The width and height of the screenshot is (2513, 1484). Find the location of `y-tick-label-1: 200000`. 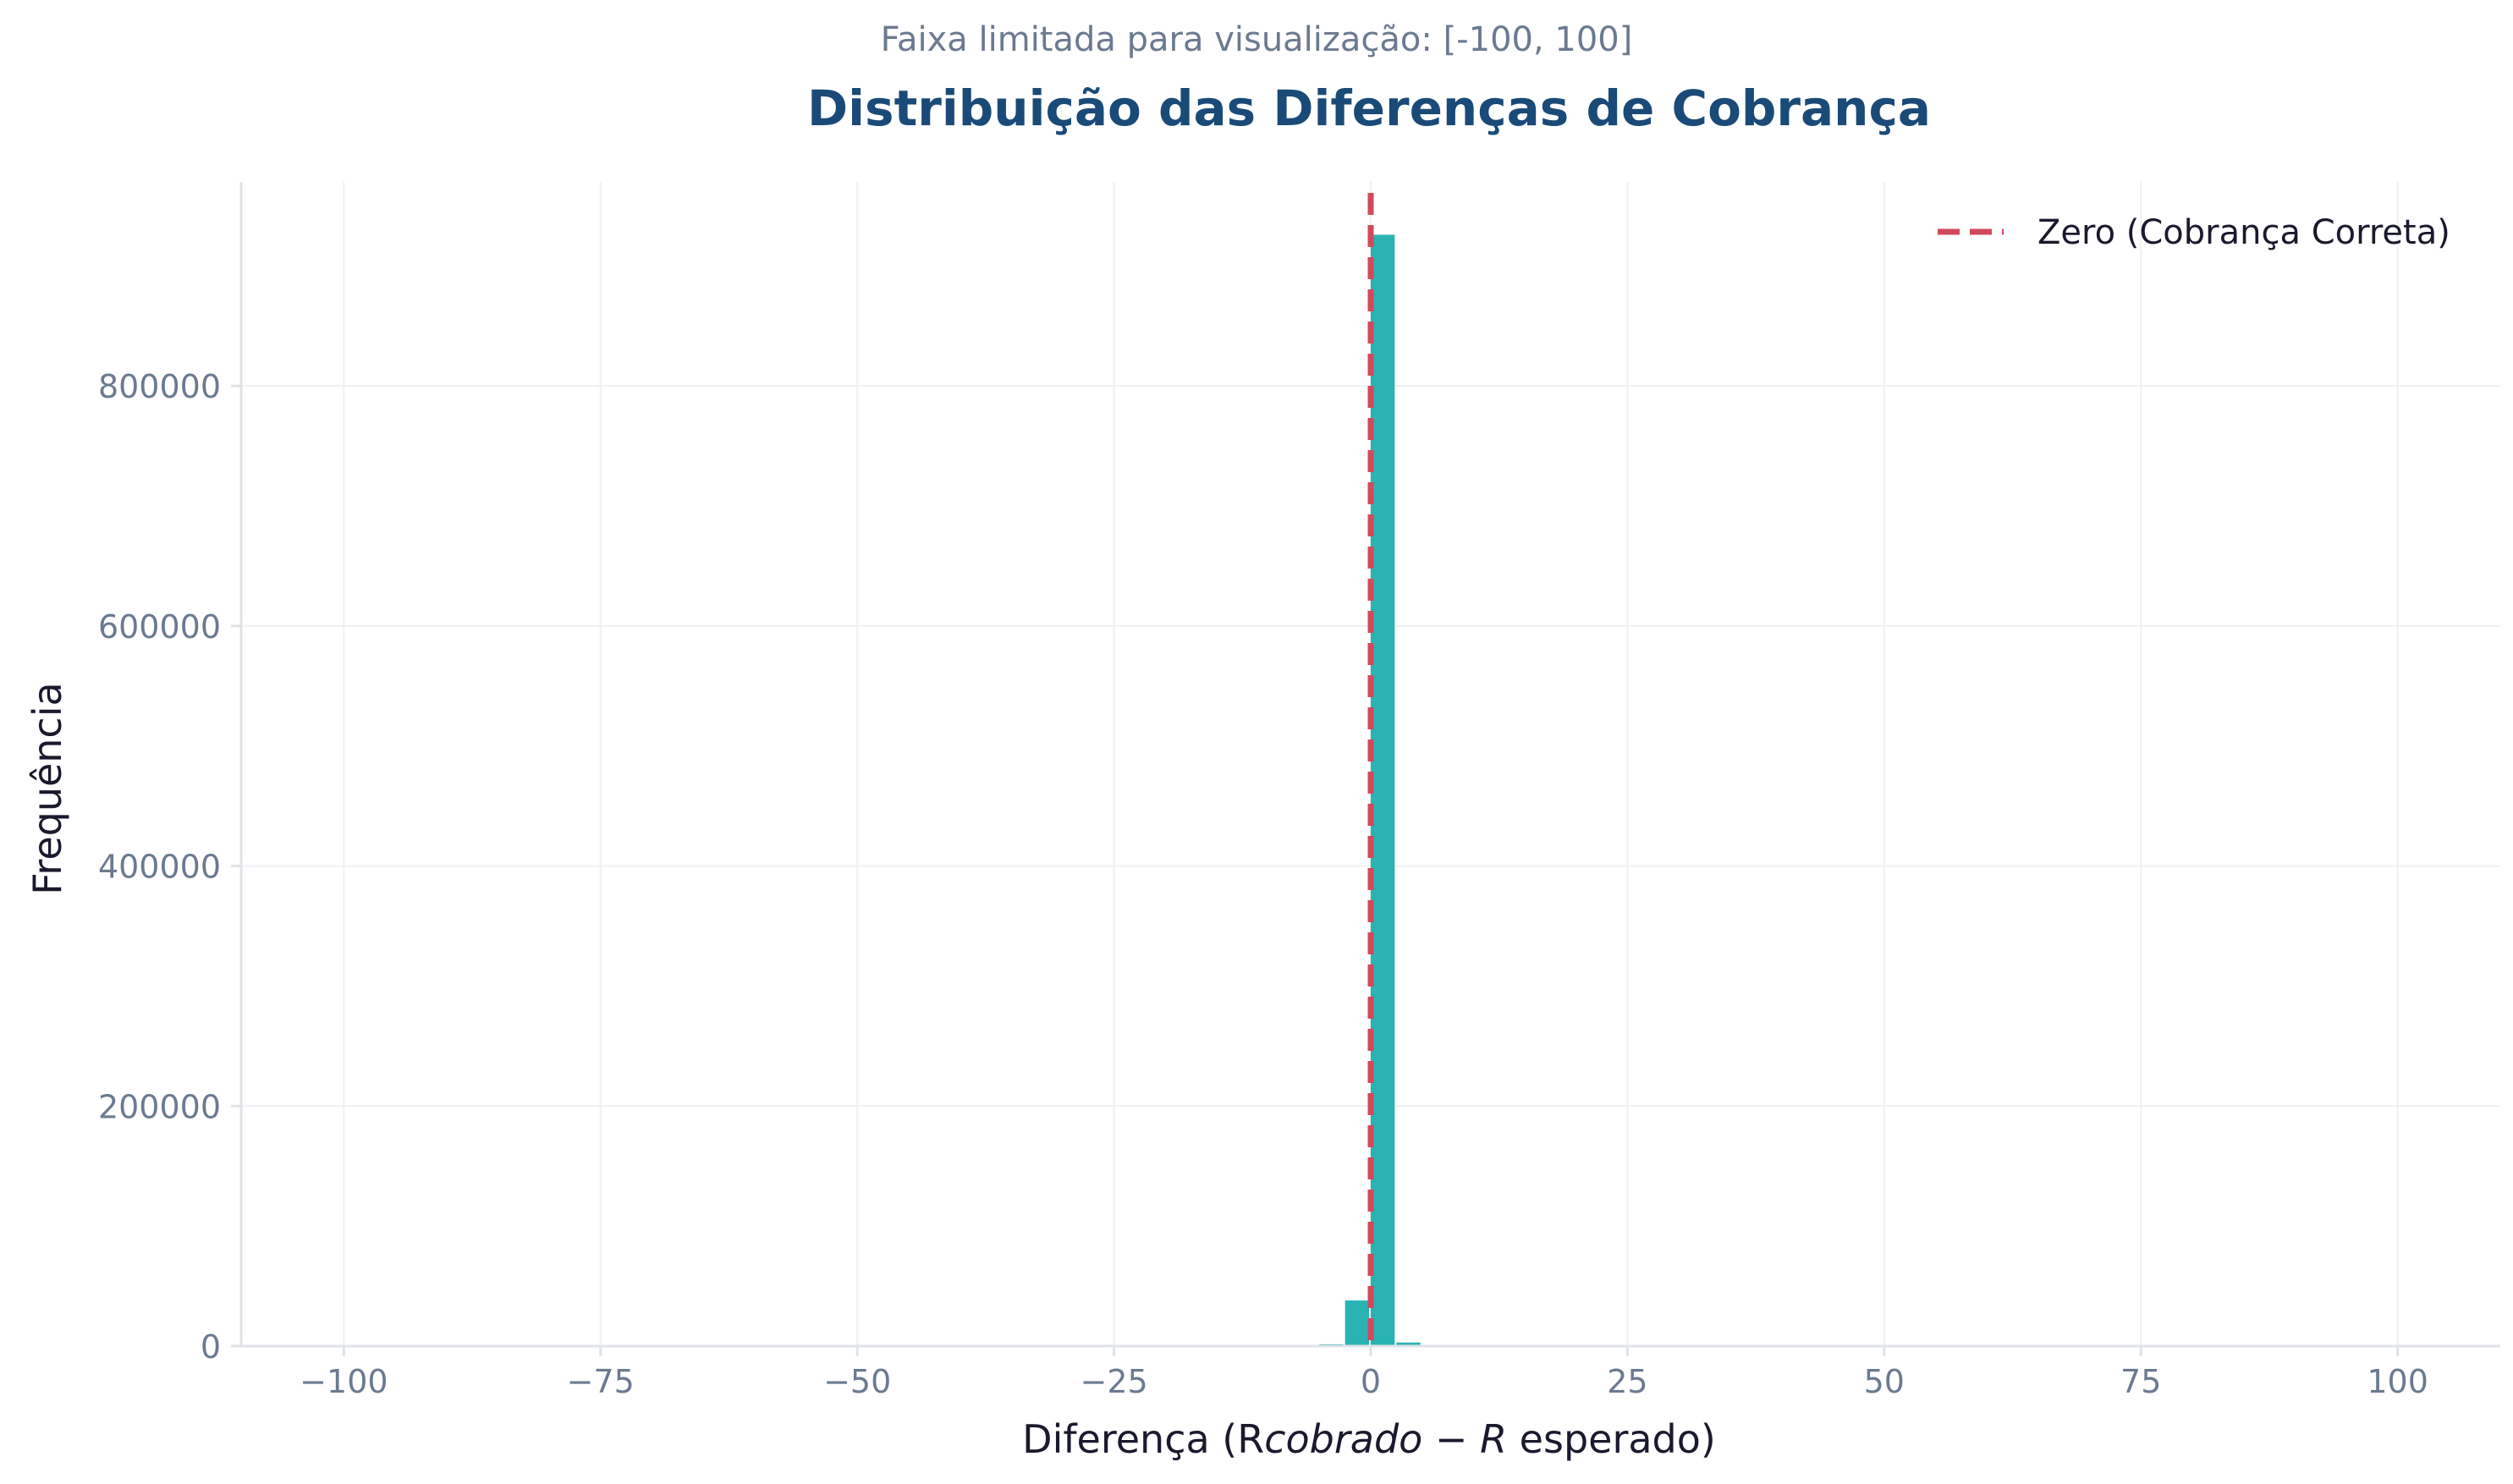

y-tick-label-1: 200000 is located at coordinates (159, 1106).